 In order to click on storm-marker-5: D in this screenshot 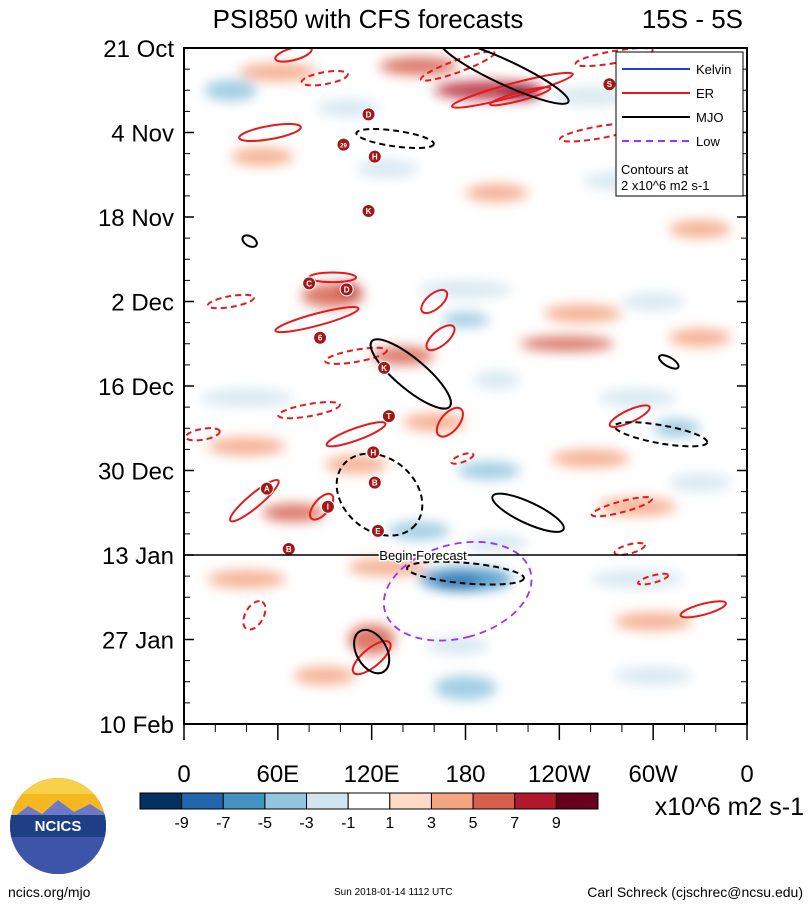, I will do `click(346, 289)`.